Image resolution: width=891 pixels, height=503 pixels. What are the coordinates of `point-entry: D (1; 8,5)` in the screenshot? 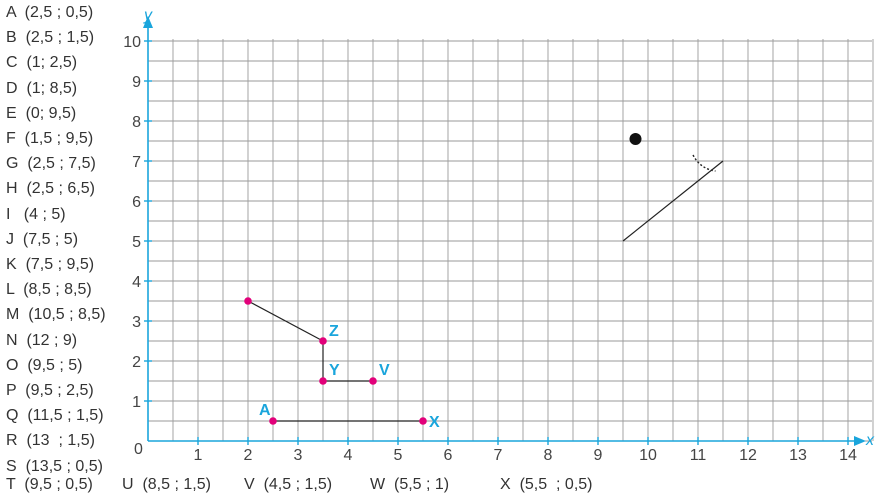 It's located at (42, 88).